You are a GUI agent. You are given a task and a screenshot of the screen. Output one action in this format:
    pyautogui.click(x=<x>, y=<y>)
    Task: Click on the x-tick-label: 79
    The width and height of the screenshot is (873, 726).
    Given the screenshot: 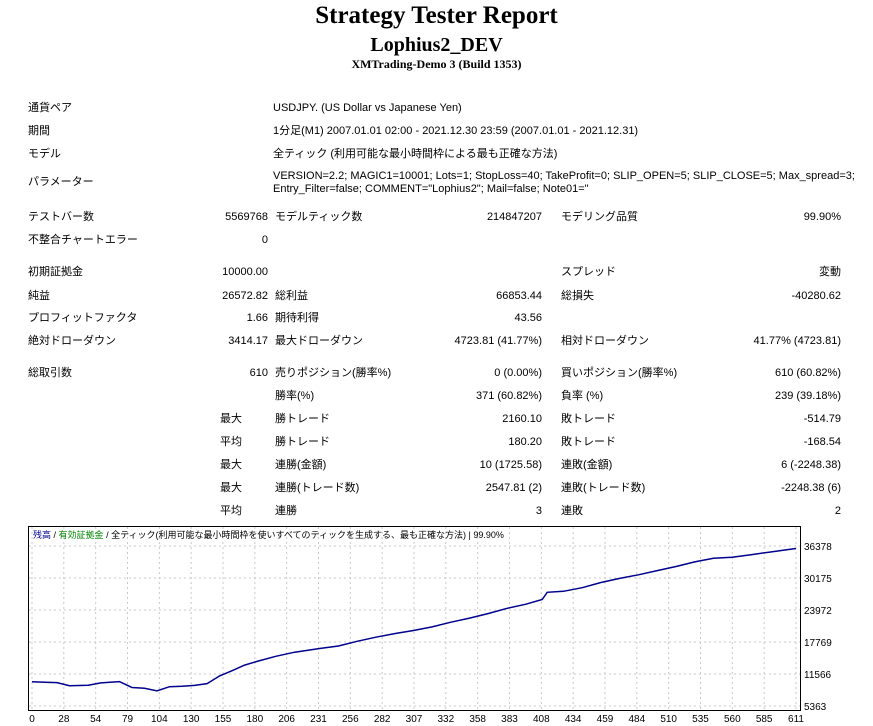 What is the action you would take?
    pyautogui.click(x=128, y=719)
    